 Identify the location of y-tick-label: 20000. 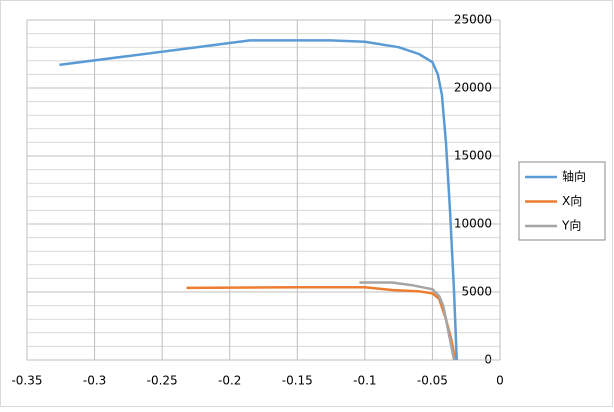
(473, 88).